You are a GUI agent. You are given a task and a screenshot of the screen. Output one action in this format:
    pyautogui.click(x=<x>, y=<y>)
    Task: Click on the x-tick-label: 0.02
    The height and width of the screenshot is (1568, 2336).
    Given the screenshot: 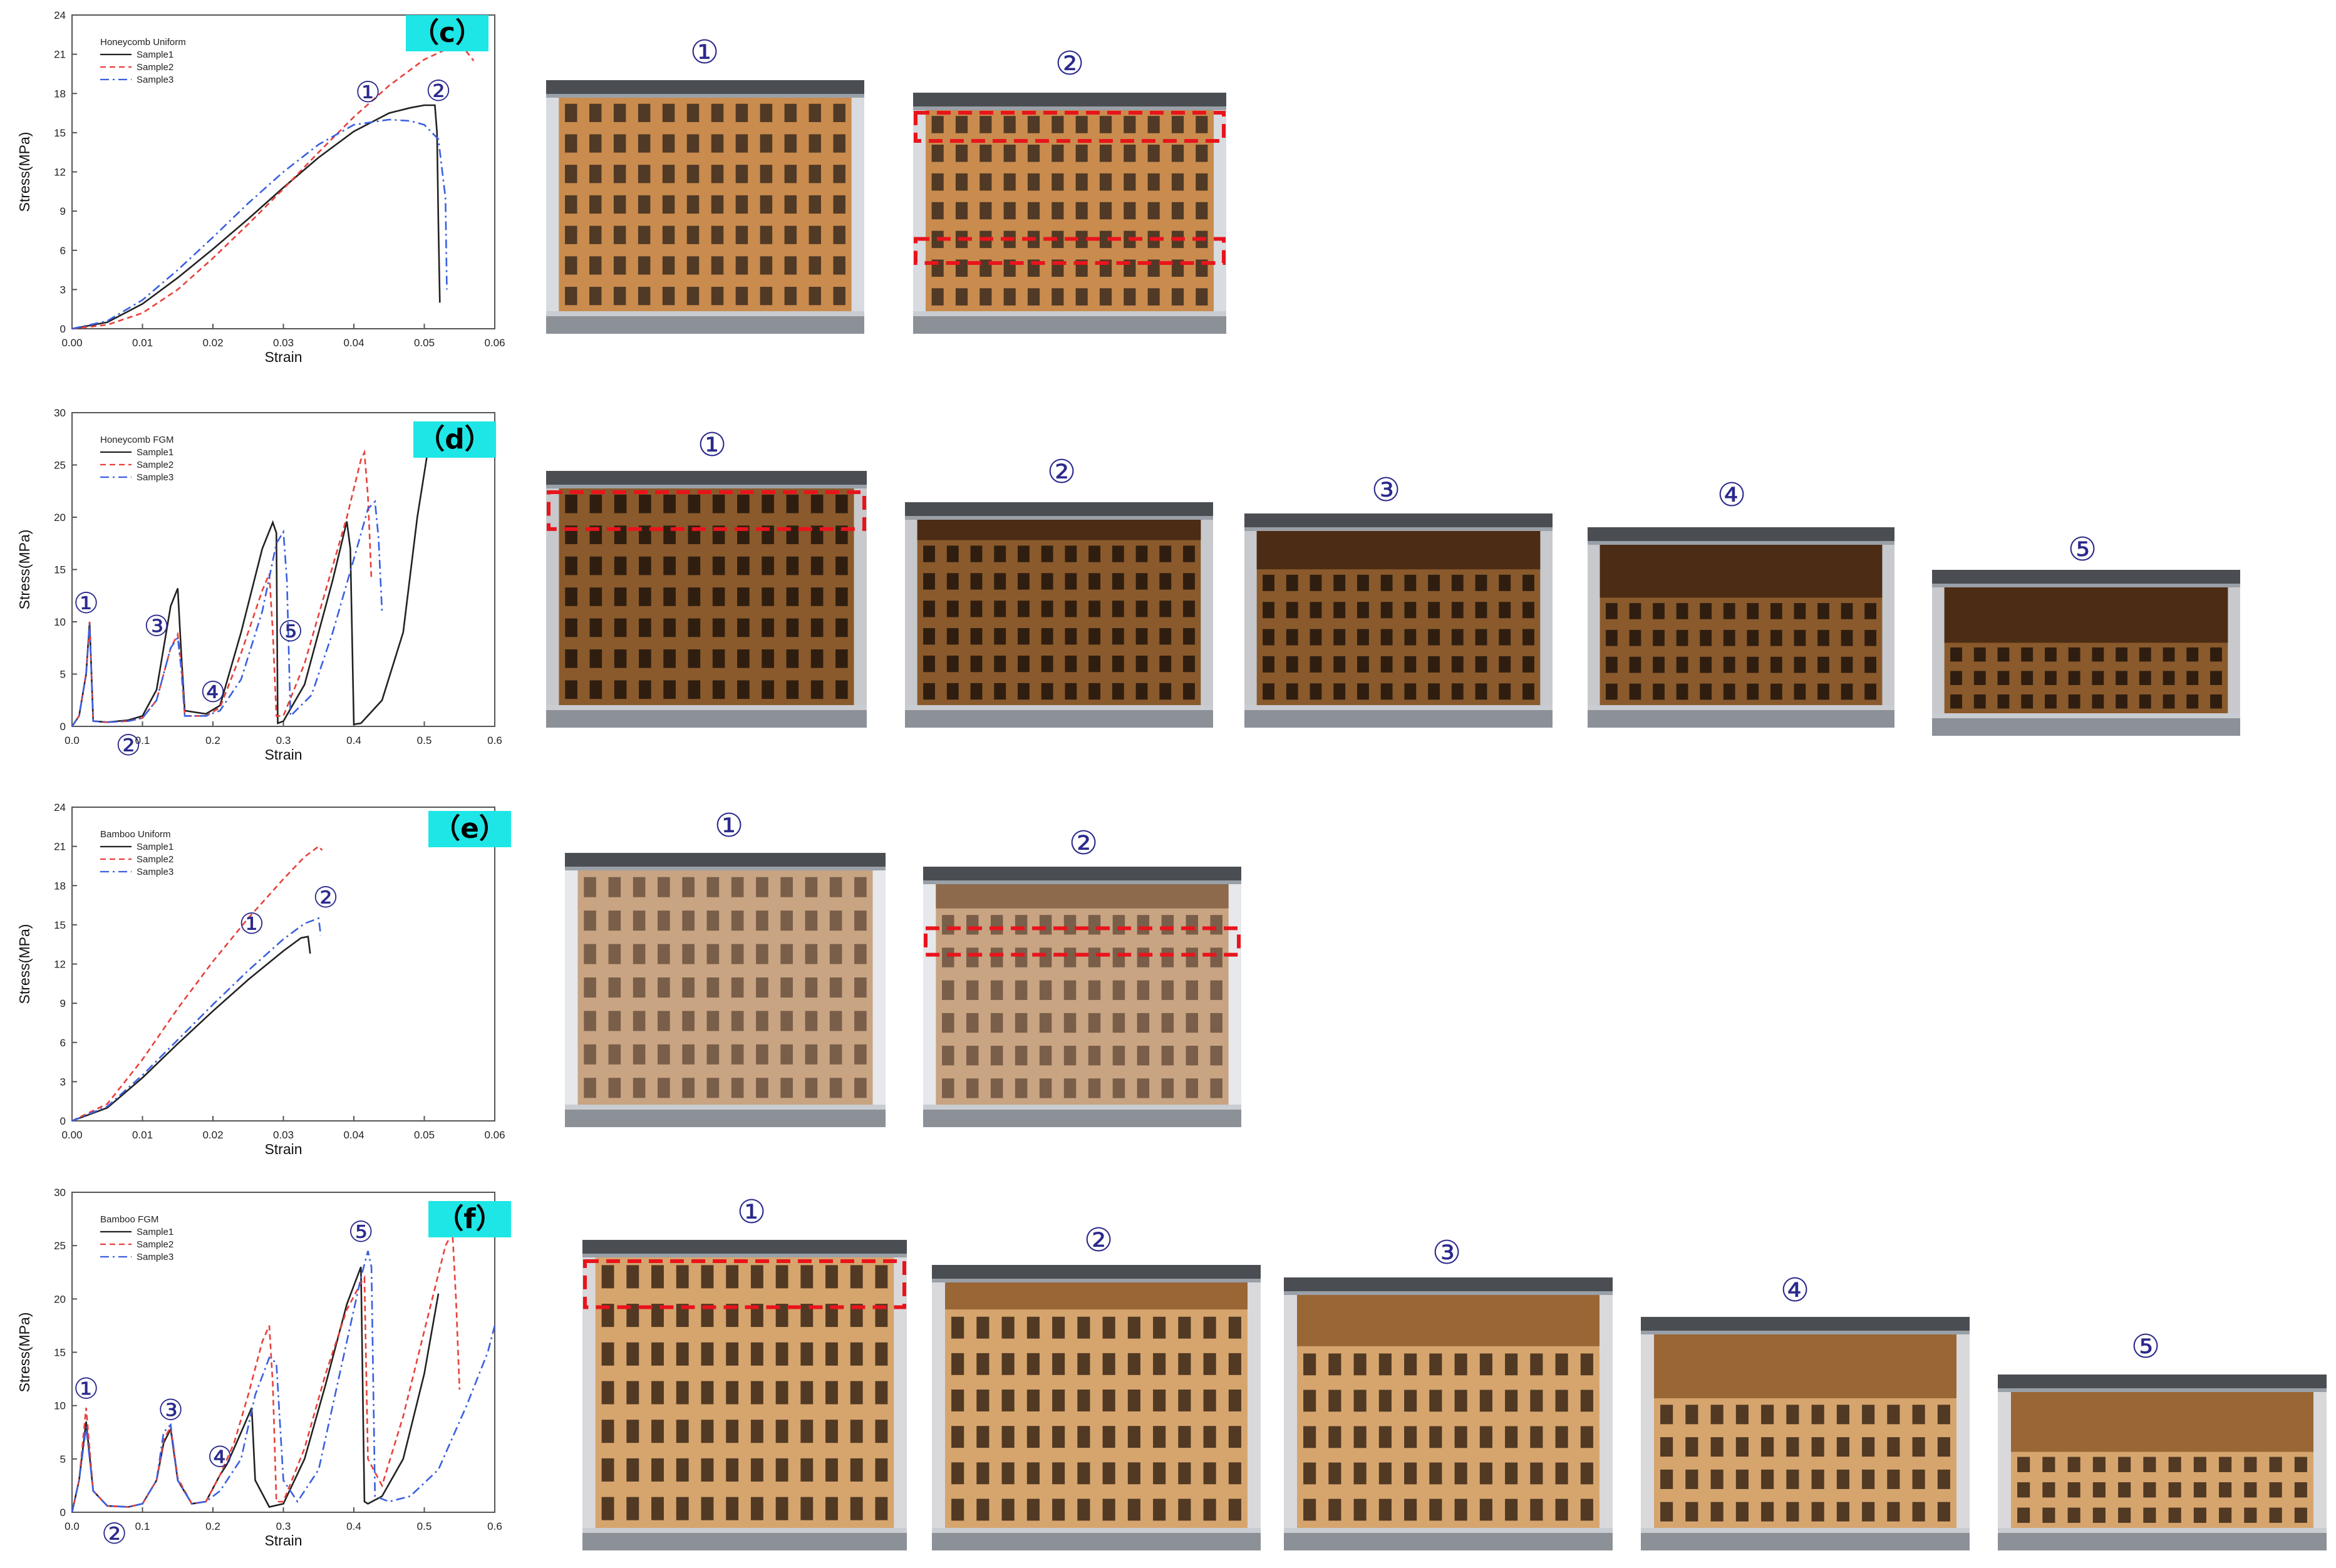 What is the action you would take?
    pyautogui.click(x=212, y=343)
    